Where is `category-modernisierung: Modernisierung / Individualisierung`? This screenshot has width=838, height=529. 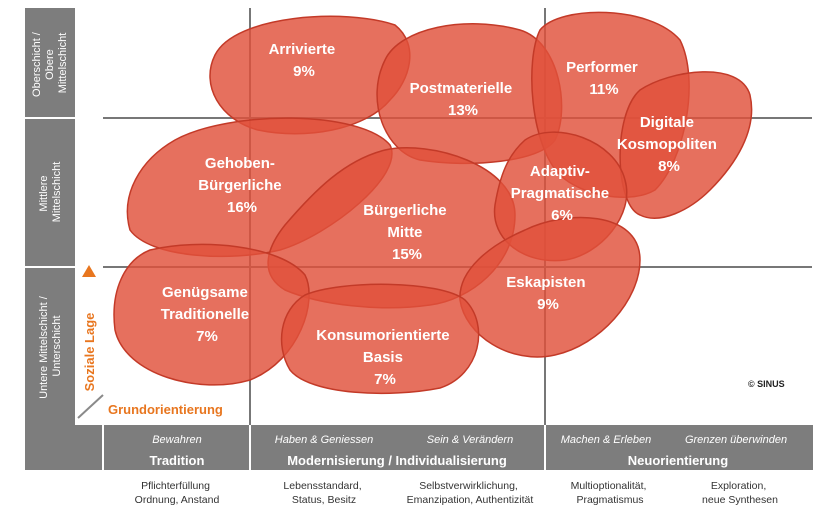 category-modernisierung: Modernisierung / Individualisierung is located at coordinates (397, 460).